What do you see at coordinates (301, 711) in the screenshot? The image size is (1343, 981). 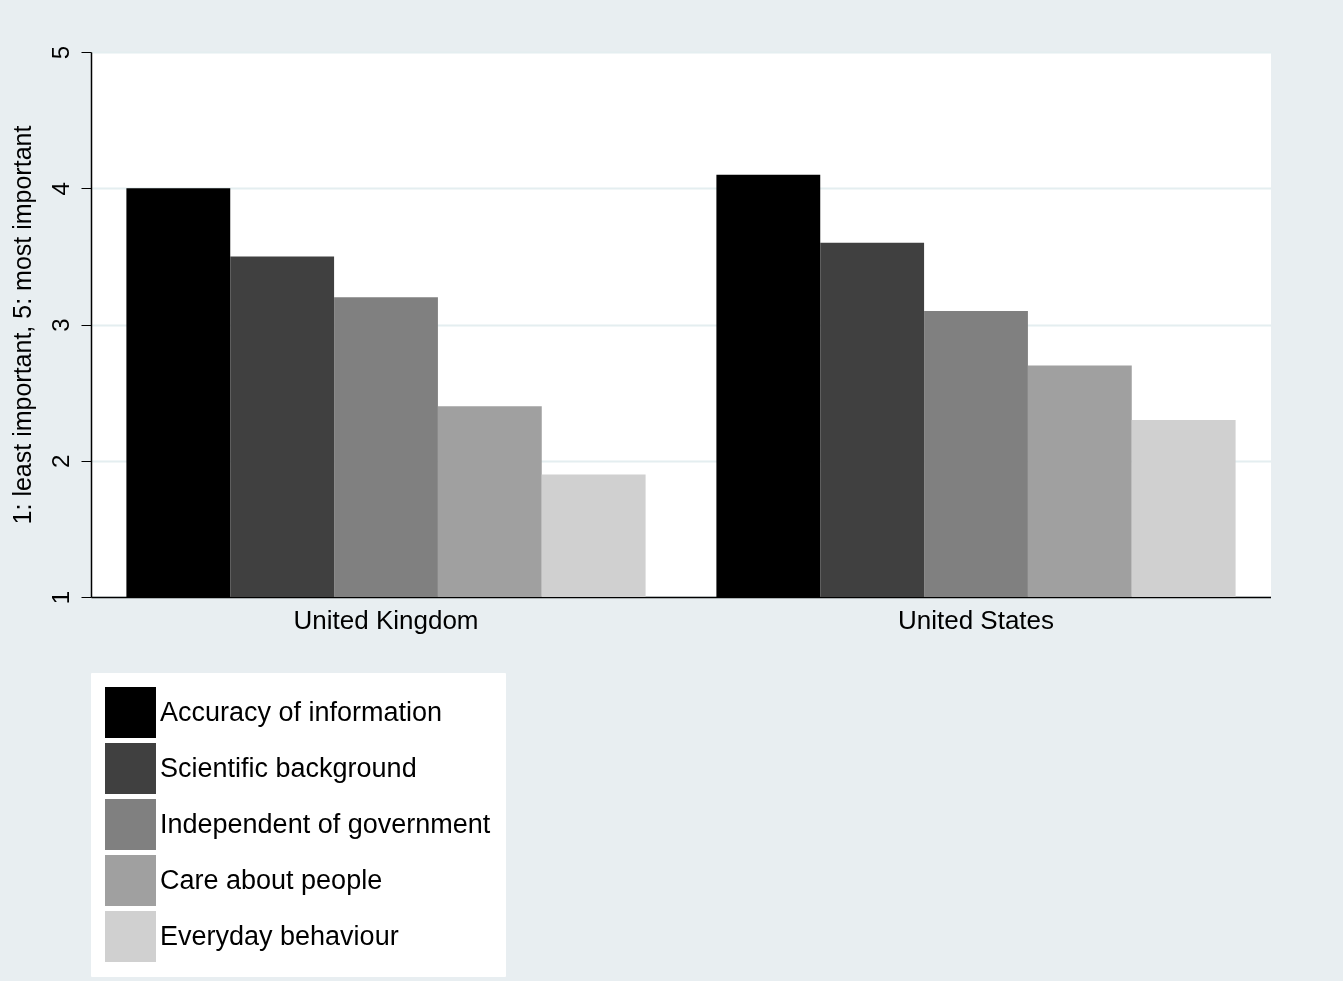 I see `legend-label: Accuracy of information` at bounding box center [301, 711].